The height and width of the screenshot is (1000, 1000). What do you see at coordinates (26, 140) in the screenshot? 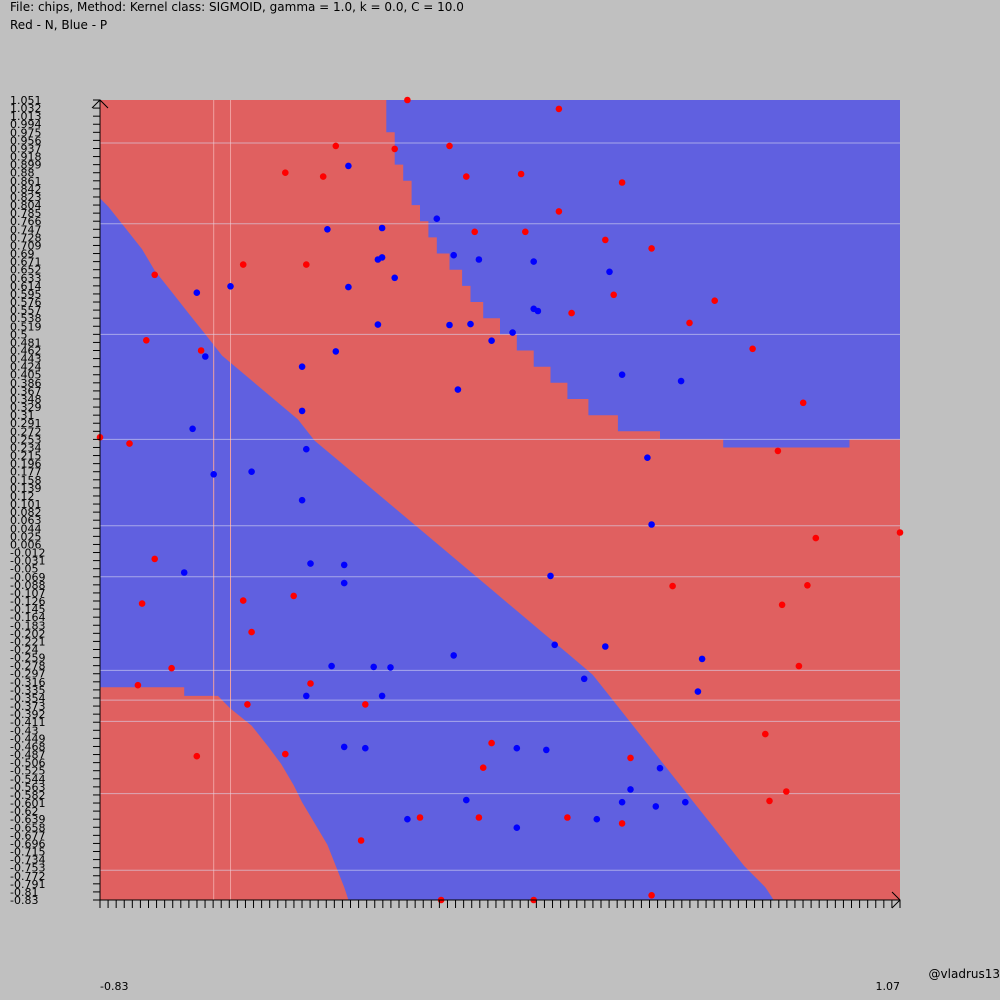
I see `y-tick-label: 0.956` at bounding box center [26, 140].